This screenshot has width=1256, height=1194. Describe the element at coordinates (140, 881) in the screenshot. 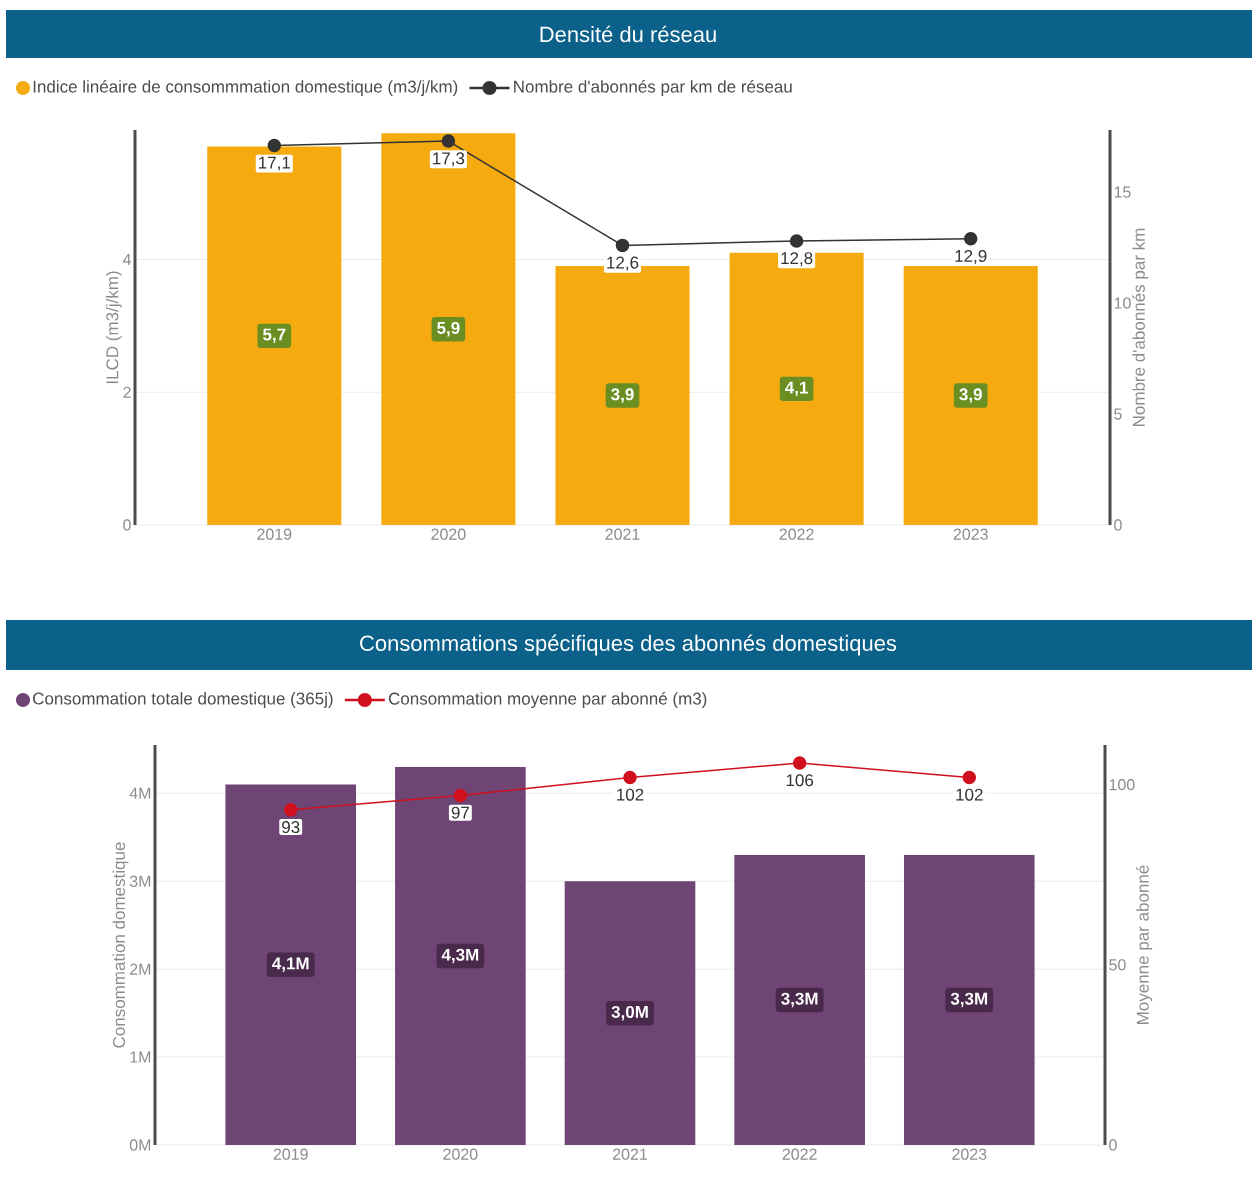

I see `y-tick-label: 3M` at that location.